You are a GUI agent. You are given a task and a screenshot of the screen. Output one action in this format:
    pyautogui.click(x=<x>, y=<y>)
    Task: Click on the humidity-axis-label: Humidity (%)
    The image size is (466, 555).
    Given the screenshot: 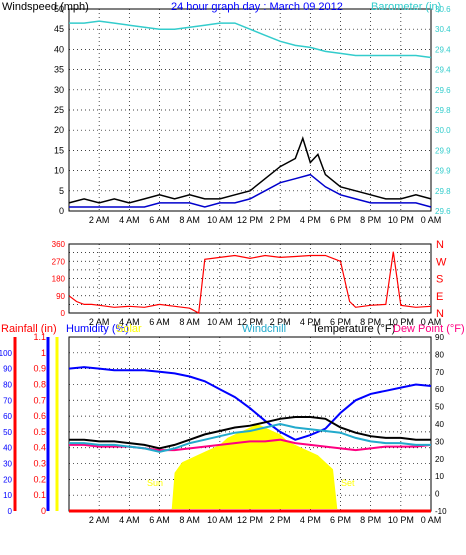 What is the action you would take?
    pyautogui.click(x=97, y=329)
    